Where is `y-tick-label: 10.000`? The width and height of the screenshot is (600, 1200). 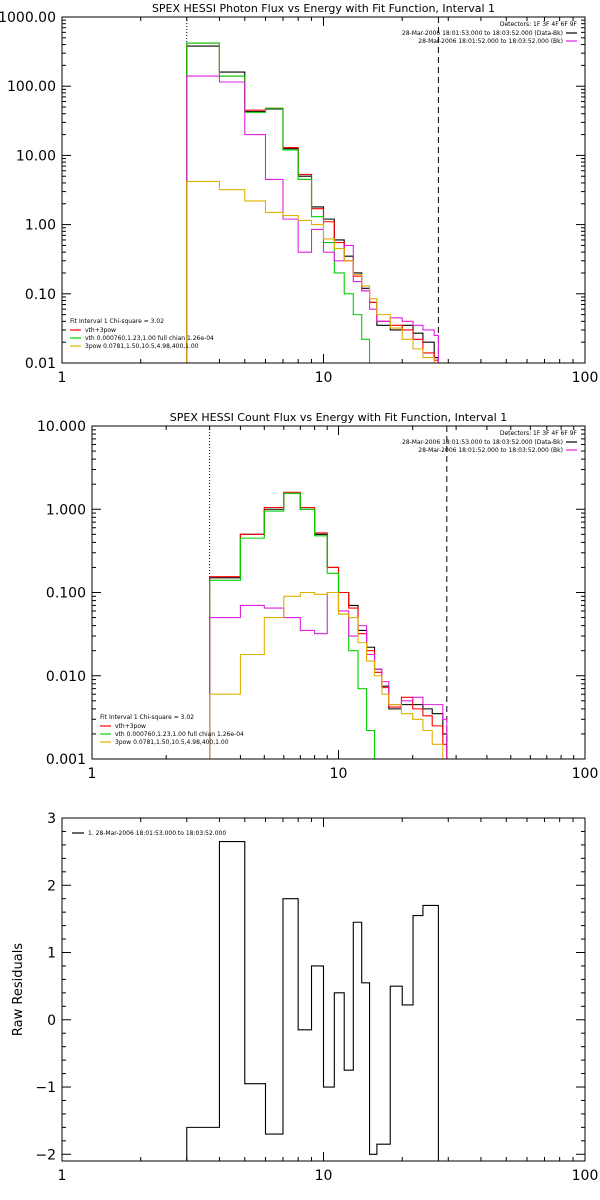
y-tick-label: 10.000 is located at coordinates (61, 427).